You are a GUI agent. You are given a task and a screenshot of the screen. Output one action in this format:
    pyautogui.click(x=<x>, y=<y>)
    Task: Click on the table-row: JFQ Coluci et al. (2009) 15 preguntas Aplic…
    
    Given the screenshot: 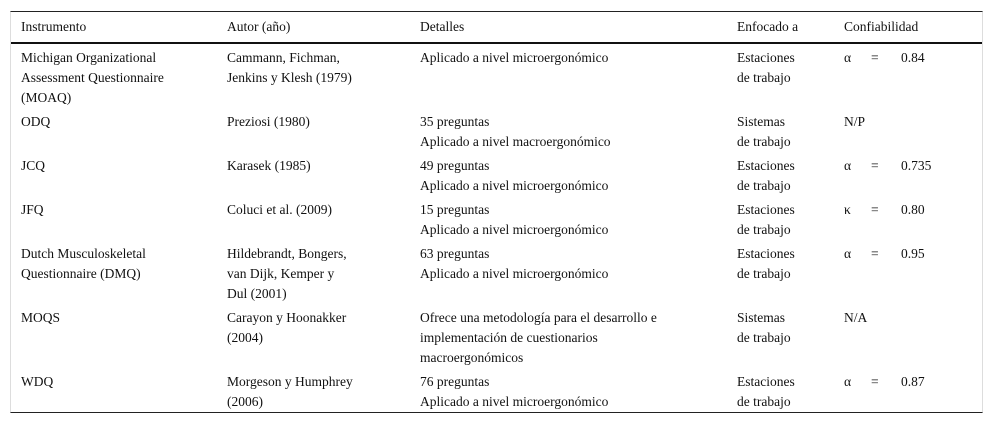 What is the action you would take?
    pyautogui.click(x=496, y=218)
    